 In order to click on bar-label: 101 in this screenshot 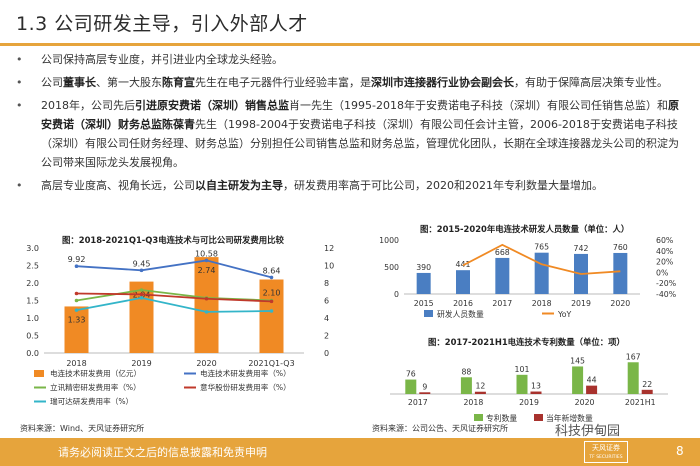, I will do `click(522, 369)`.